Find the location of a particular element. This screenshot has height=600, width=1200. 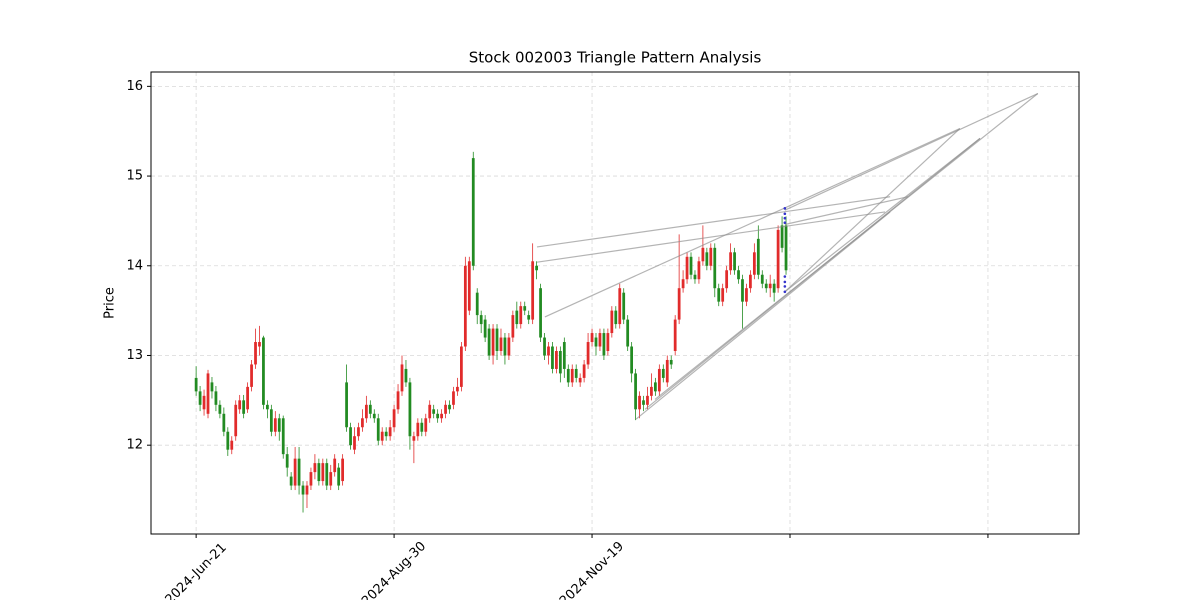

x-tick-label: 2024-Nov-19 is located at coordinates (592, 569).